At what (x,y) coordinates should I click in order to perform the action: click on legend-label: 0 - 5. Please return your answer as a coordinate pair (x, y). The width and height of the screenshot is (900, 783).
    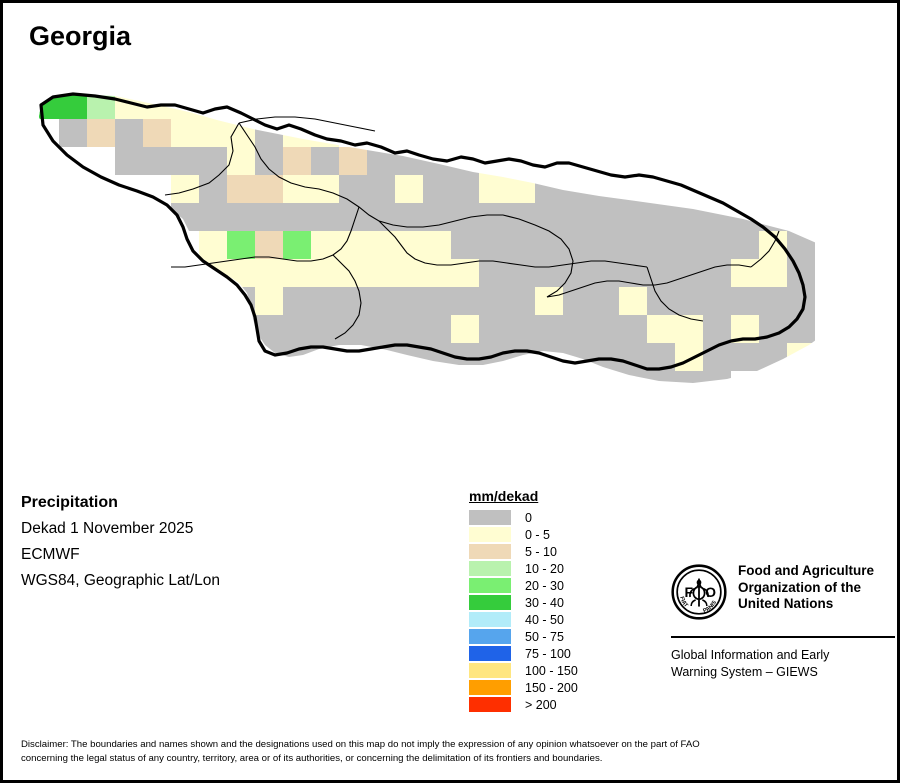
    Looking at the image, I should click on (538, 534).